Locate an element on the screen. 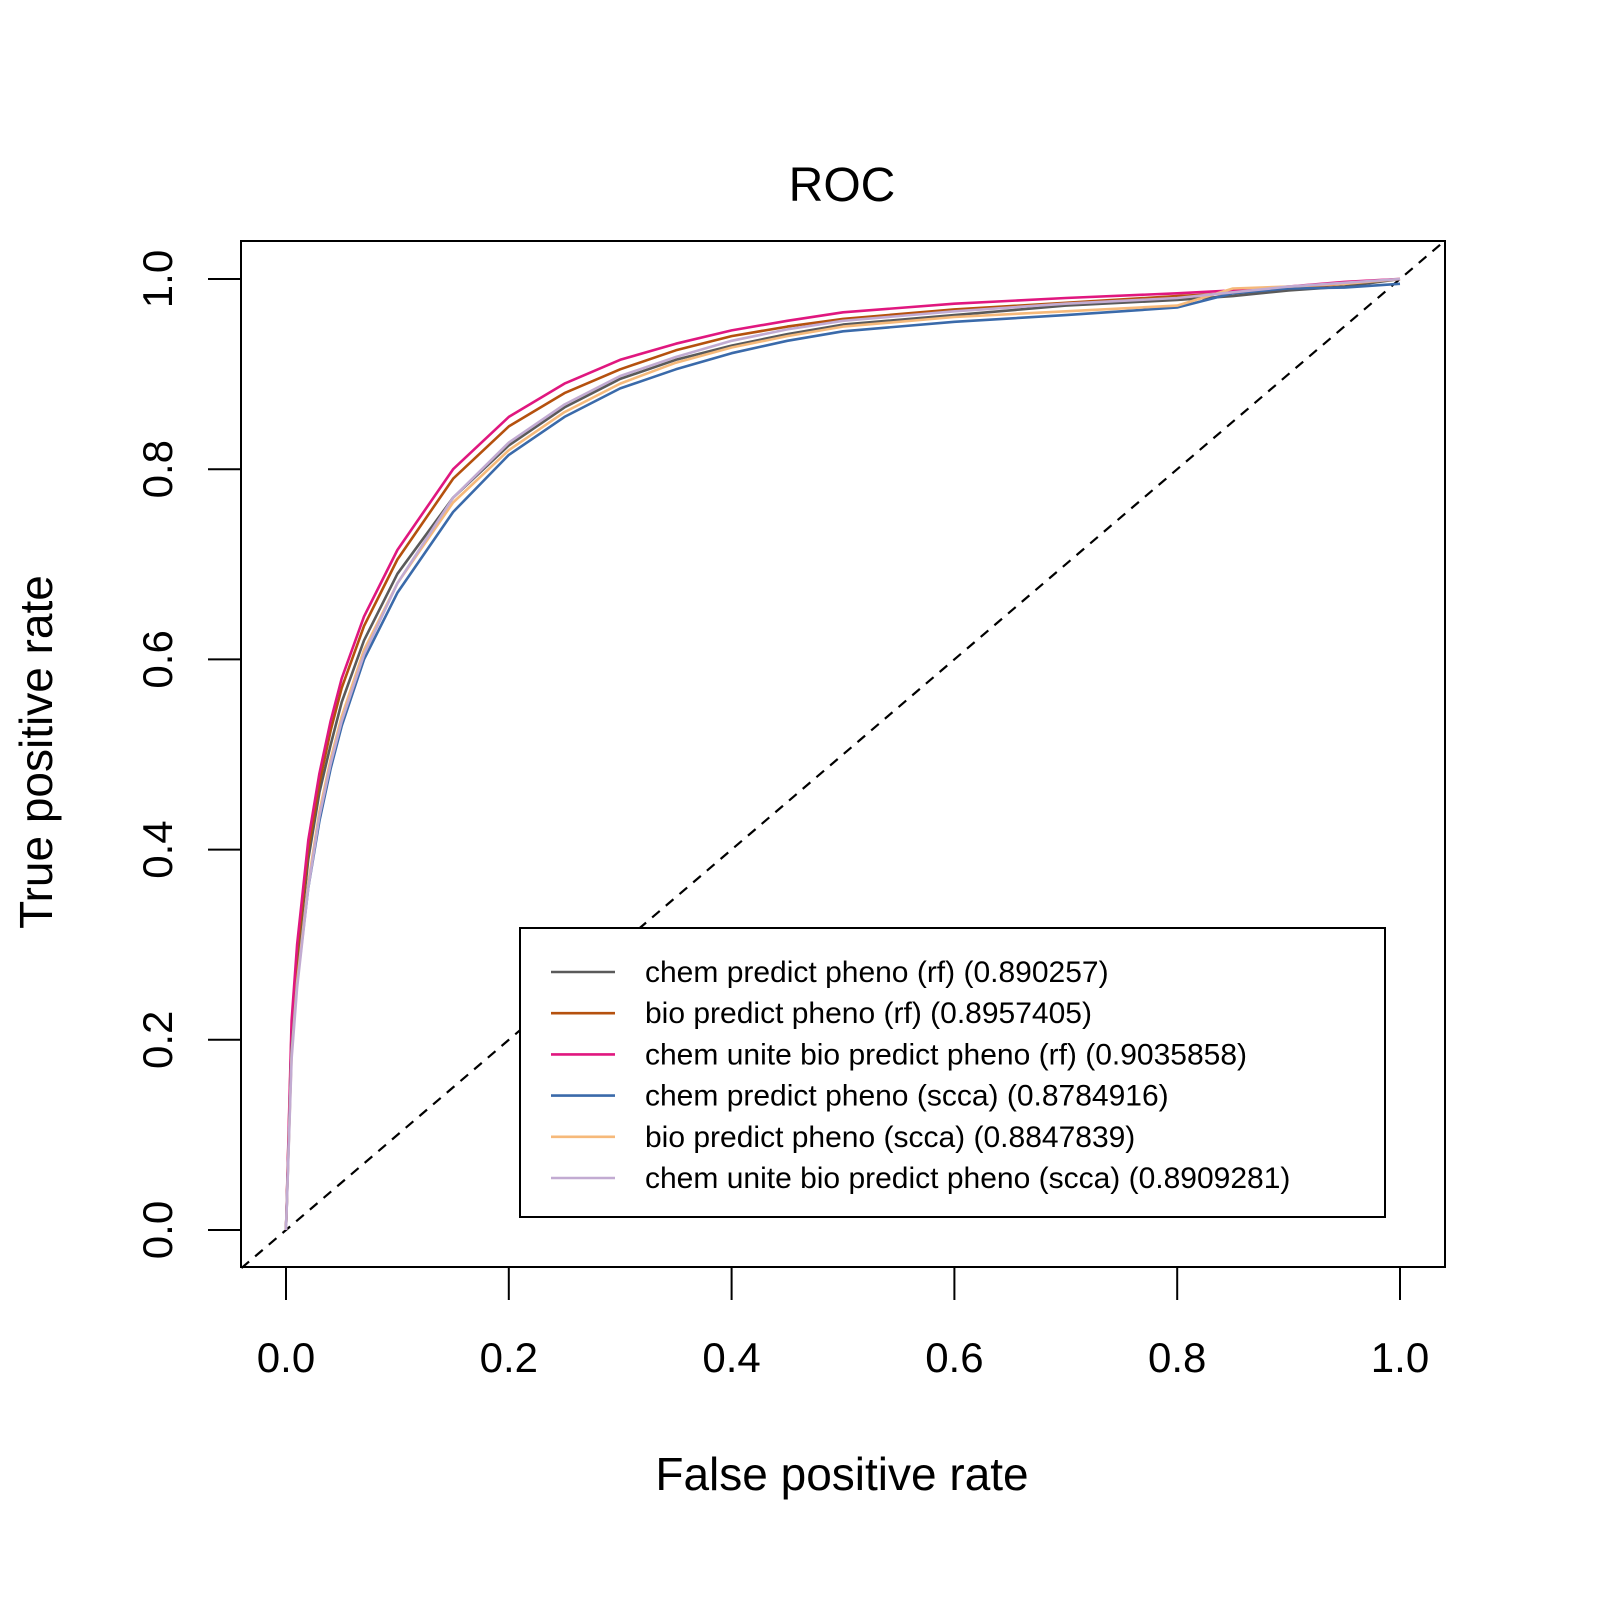 The width and height of the screenshot is (1600, 1600). legend-label-1: chem predict pheno (rf) (0.890257) is located at coordinates (877, 972).